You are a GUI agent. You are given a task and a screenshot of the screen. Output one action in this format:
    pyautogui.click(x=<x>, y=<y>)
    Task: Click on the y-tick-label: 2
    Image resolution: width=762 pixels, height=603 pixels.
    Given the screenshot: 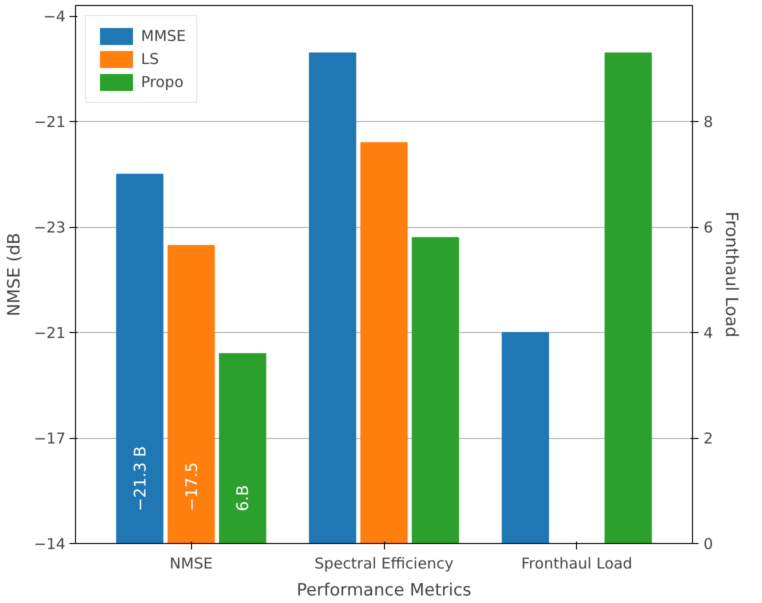 What is the action you would take?
    pyautogui.click(x=709, y=439)
    